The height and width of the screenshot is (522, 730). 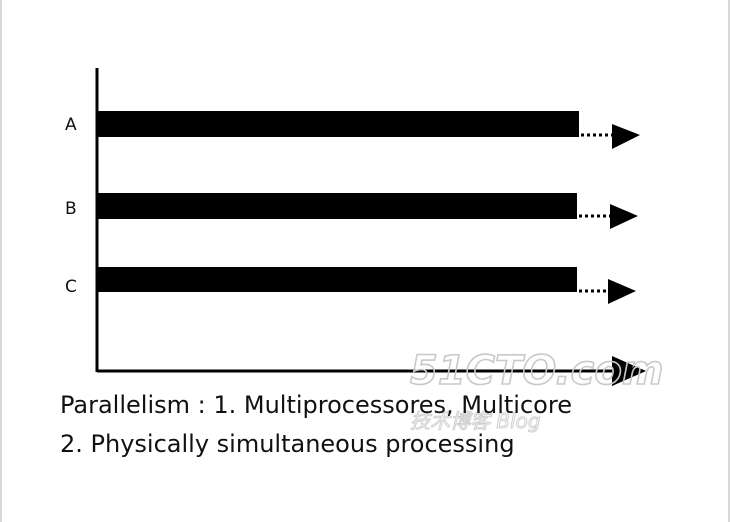 I want to click on continuation-arrowhead-a, so click(x=626, y=136).